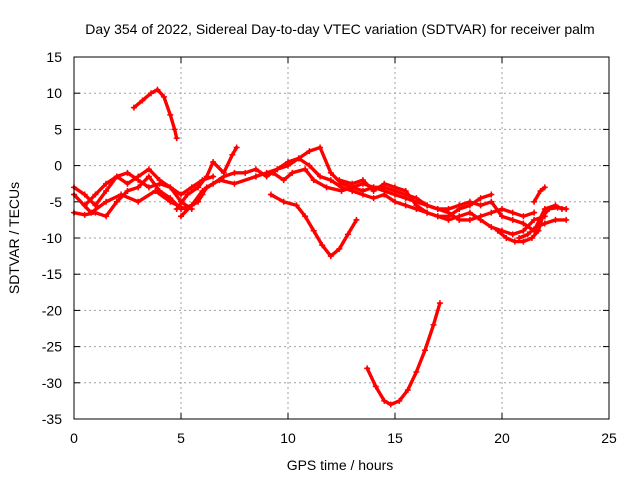 The image size is (640, 480). I want to click on x-tick-label: 15, so click(395, 438).